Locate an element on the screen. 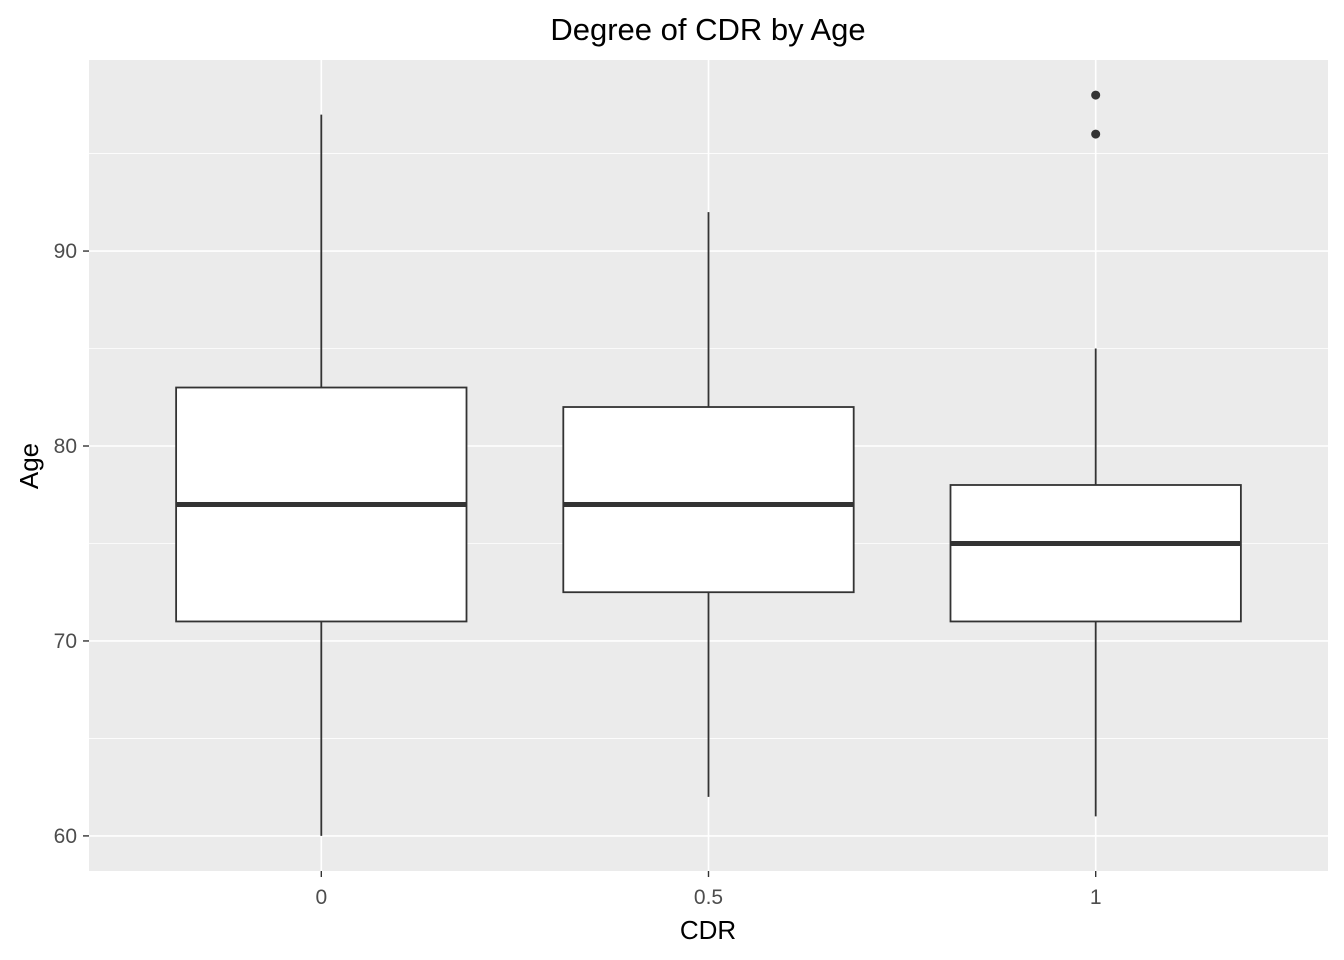 The width and height of the screenshot is (1344, 960). x-axis: 0 0.5 1 is located at coordinates (708, 890).